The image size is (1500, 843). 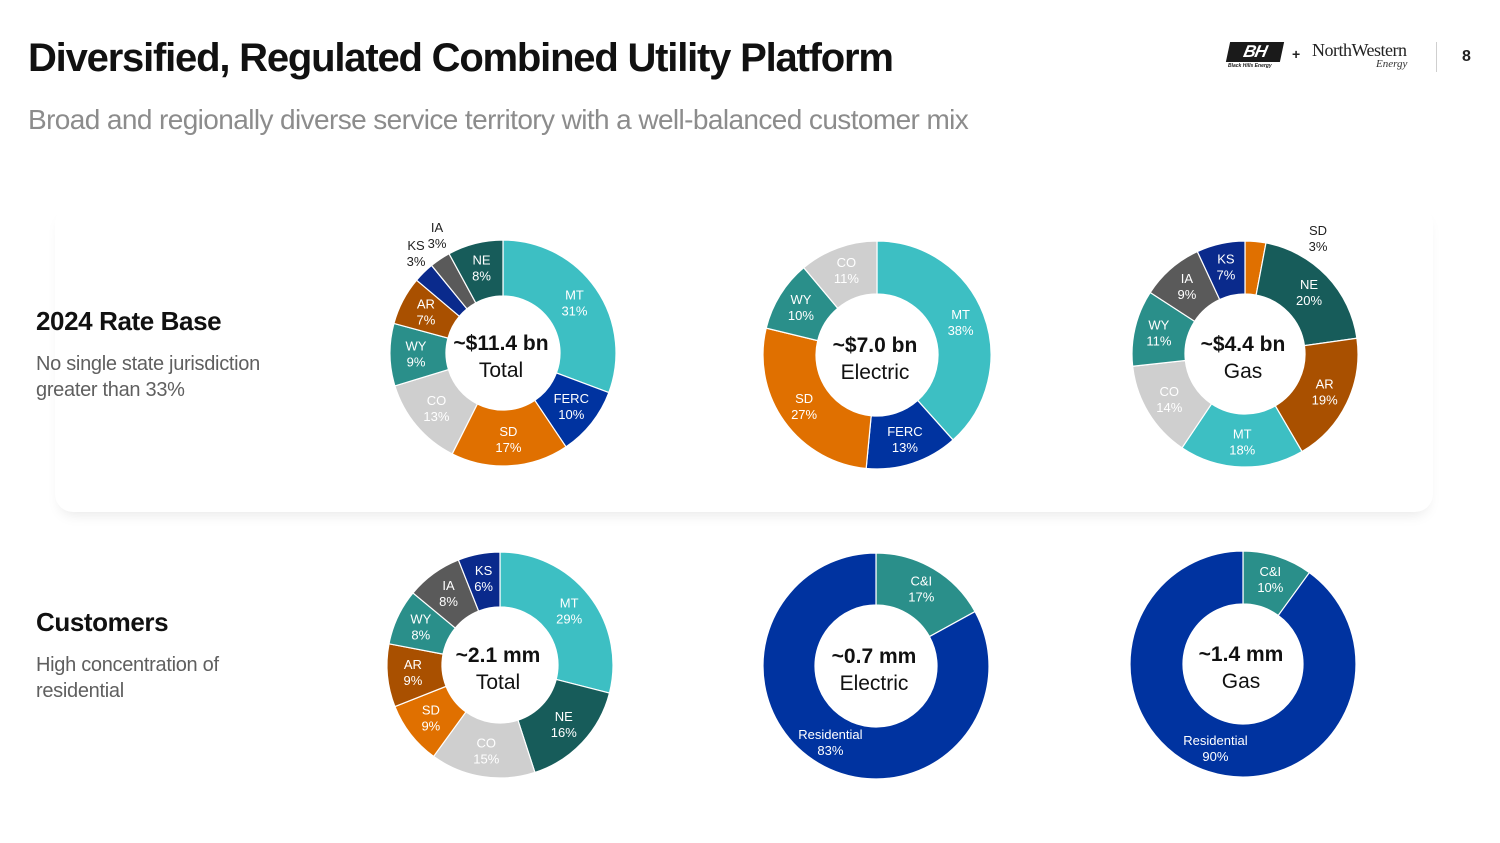 What do you see at coordinates (482, 260) in the screenshot?
I see `ratebase-total-label-ne: NE` at bounding box center [482, 260].